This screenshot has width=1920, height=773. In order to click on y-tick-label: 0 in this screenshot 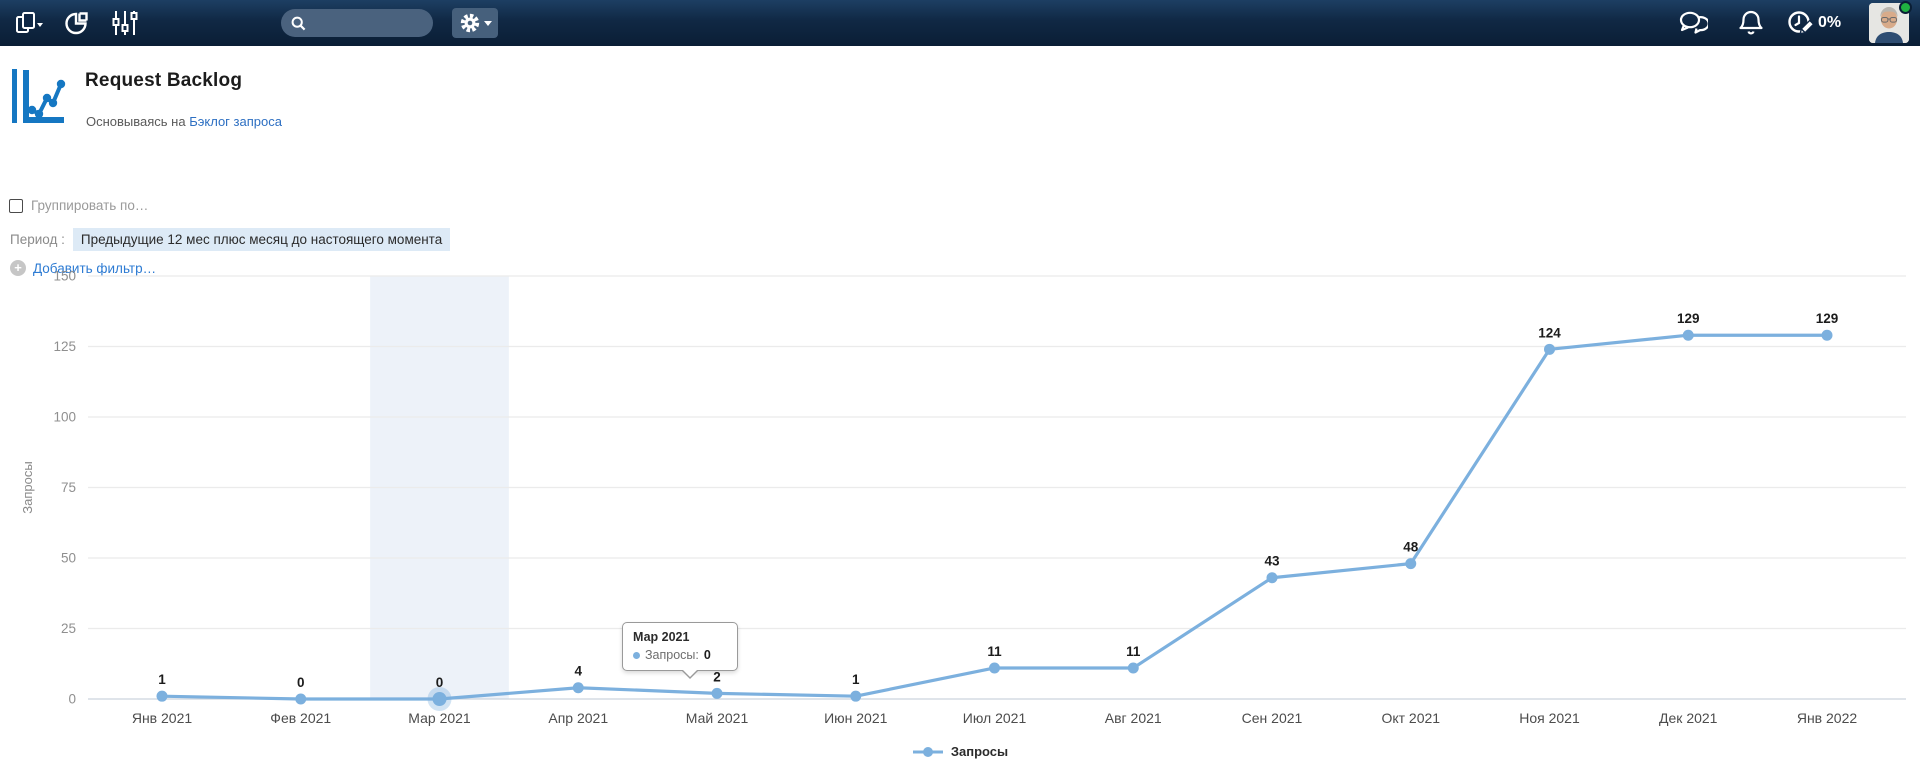, I will do `click(72, 699)`.